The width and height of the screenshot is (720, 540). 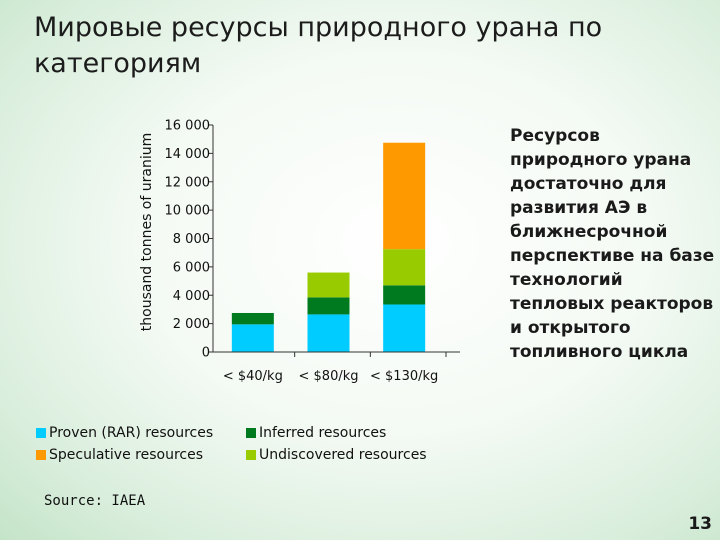 I want to click on y-axis-label: thousand tonnes of uranium, so click(x=147, y=232).